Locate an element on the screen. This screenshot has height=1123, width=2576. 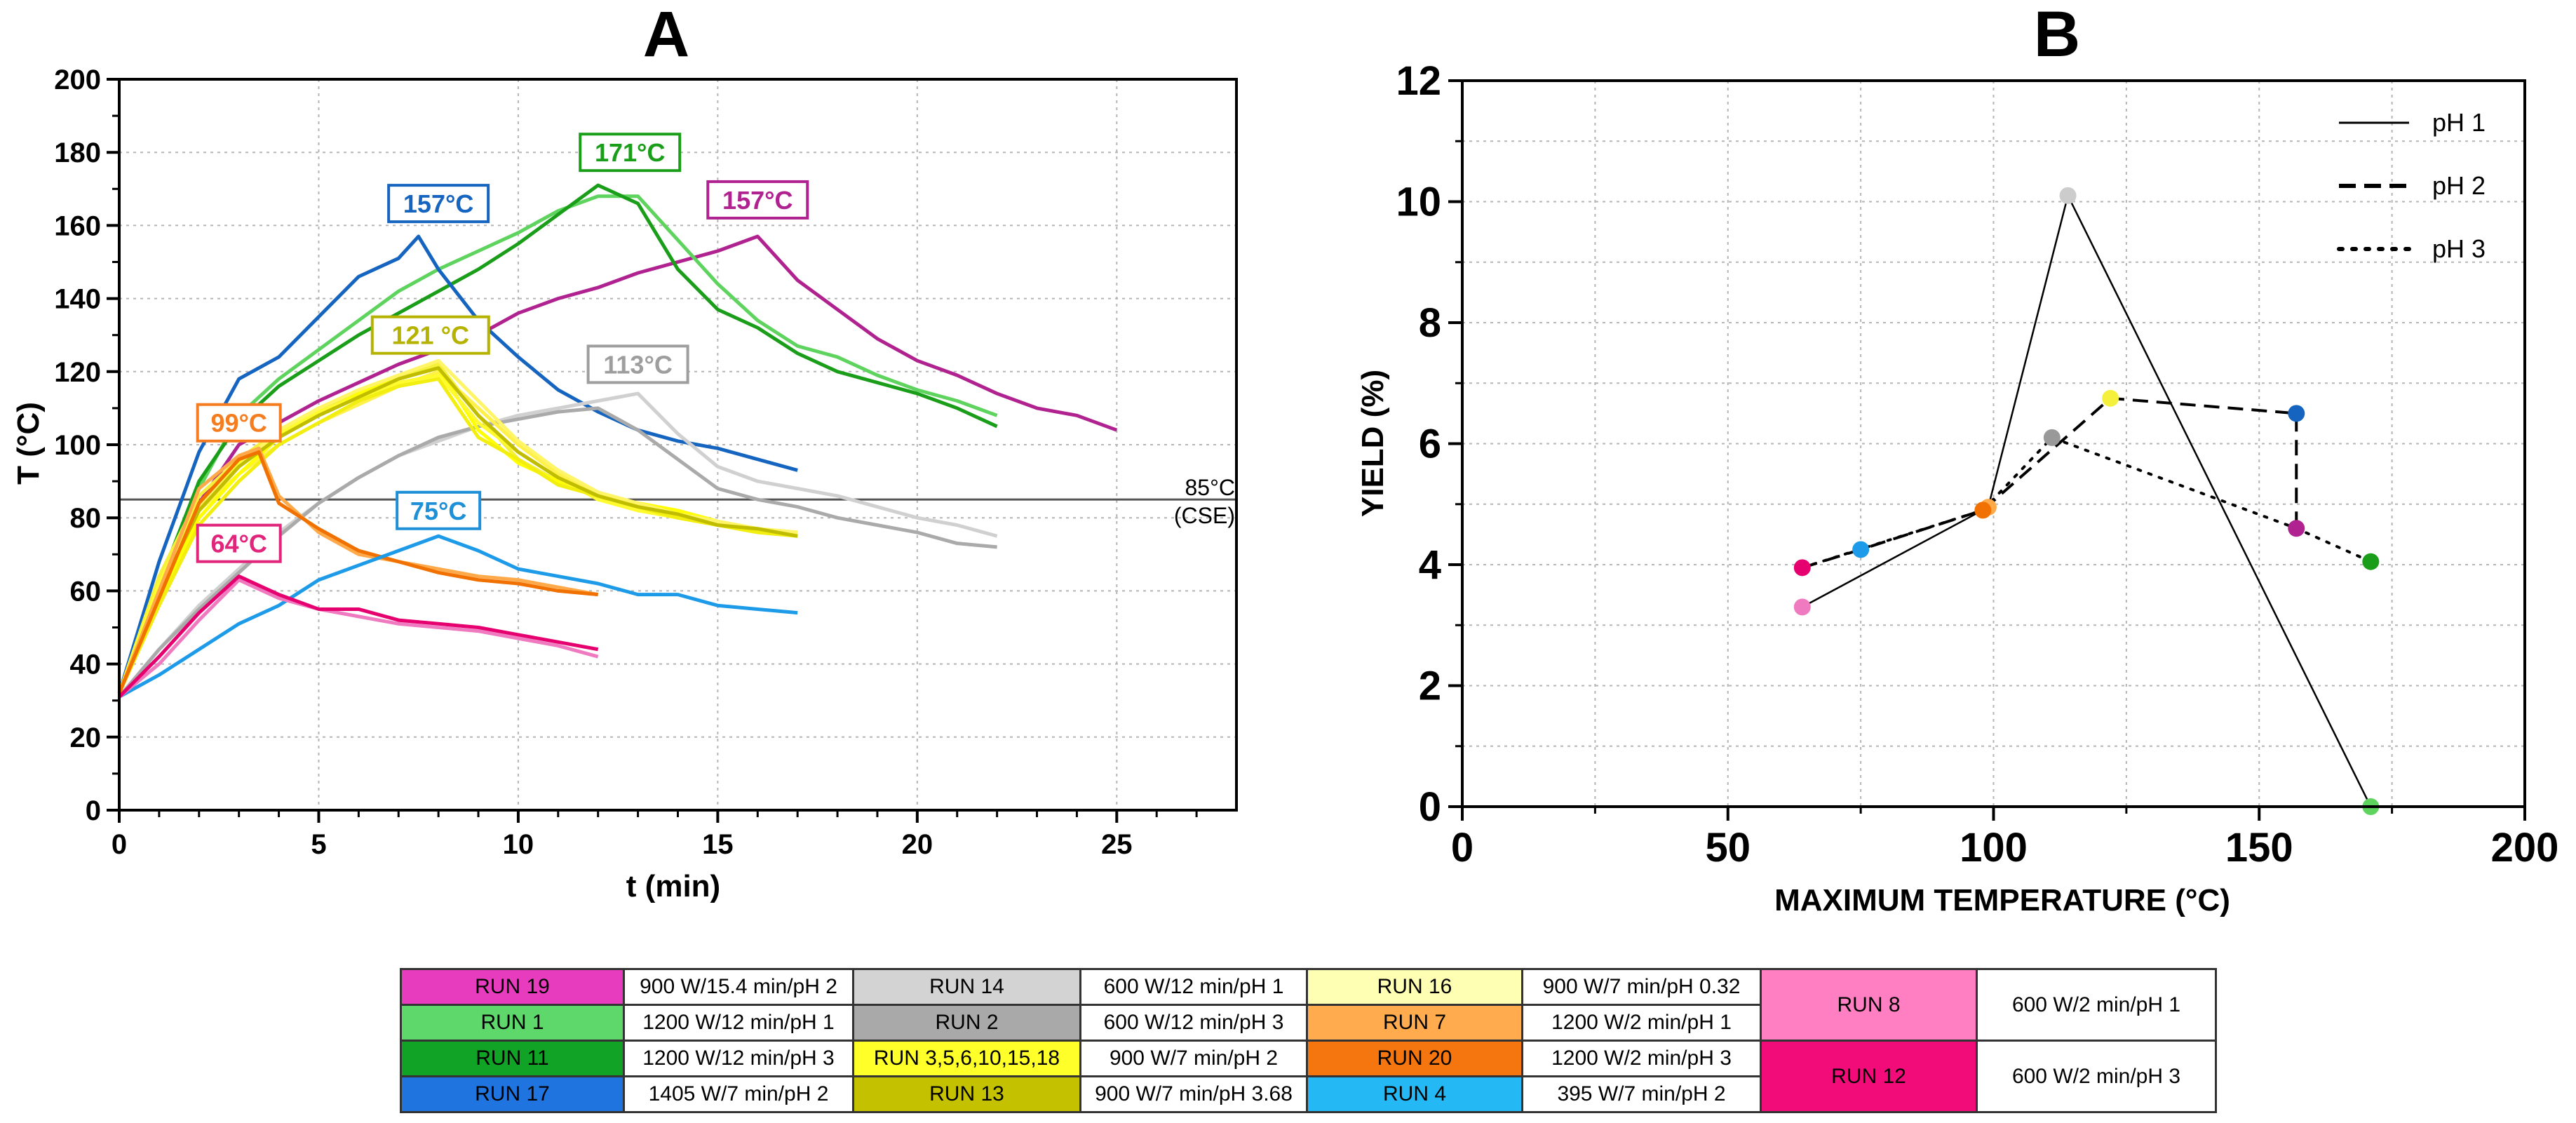
x-tick-label: 10 is located at coordinates (518, 845).